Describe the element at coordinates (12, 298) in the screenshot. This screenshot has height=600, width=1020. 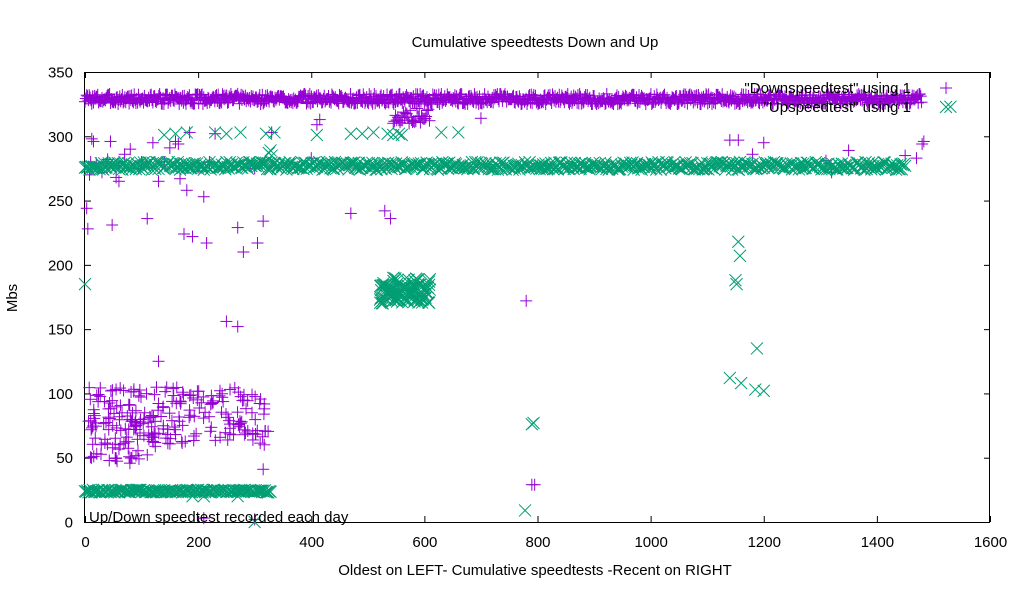
I see `y-axis-label: Mbs` at that location.